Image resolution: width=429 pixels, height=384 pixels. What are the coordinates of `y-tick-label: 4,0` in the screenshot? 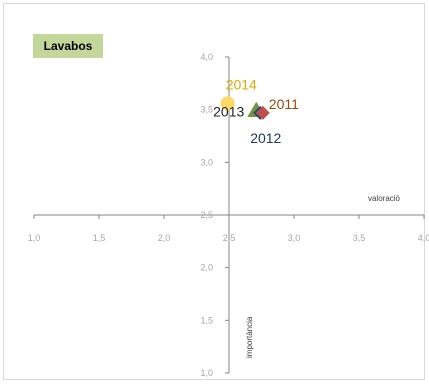 It's located at (206, 57).